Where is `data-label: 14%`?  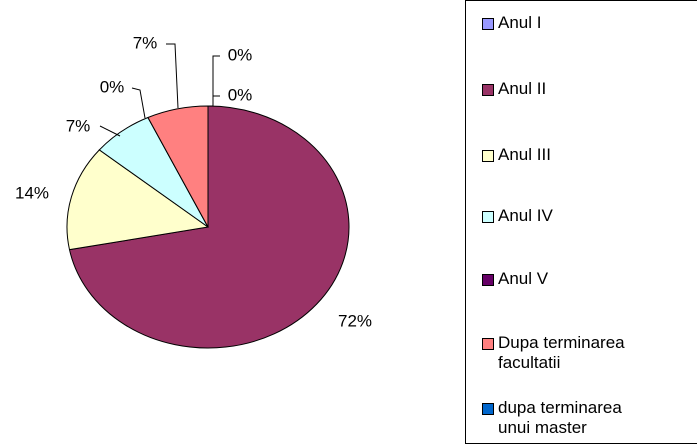
data-label: 14% is located at coordinates (32, 192).